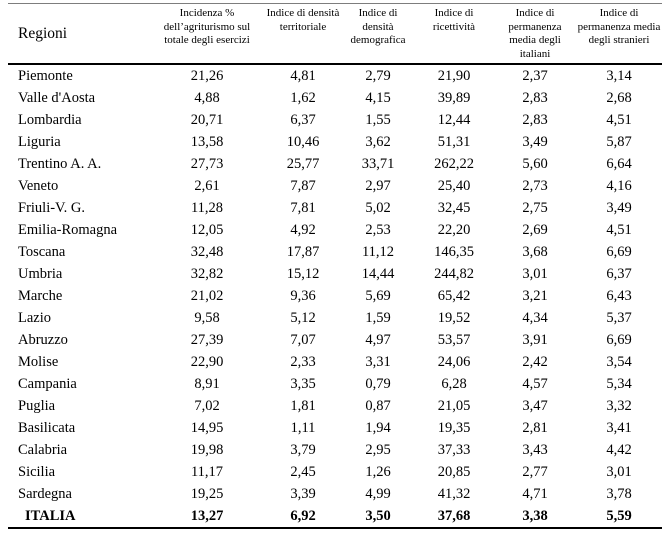  Describe the element at coordinates (619, 405) in the screenshot. I see `value-cell: 3,32` at that location.